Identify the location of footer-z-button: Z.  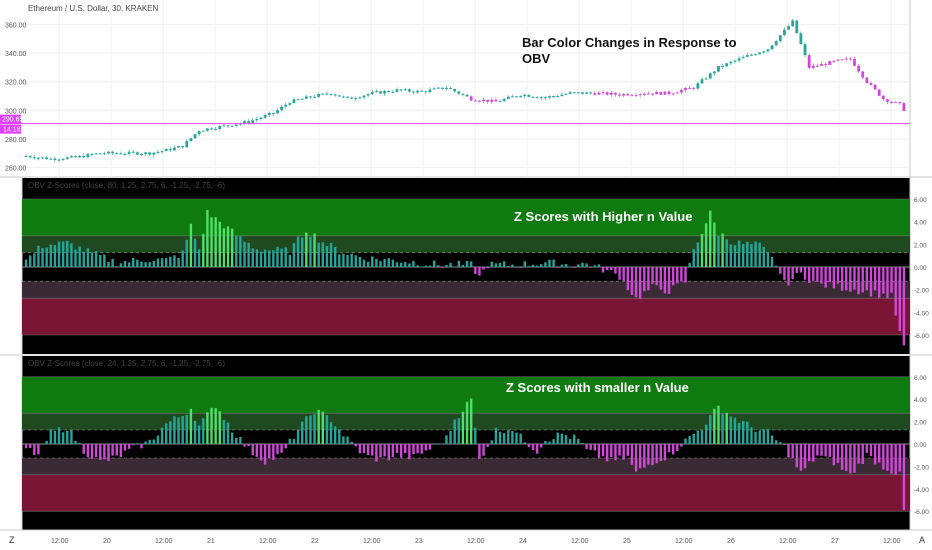
(12, 540).